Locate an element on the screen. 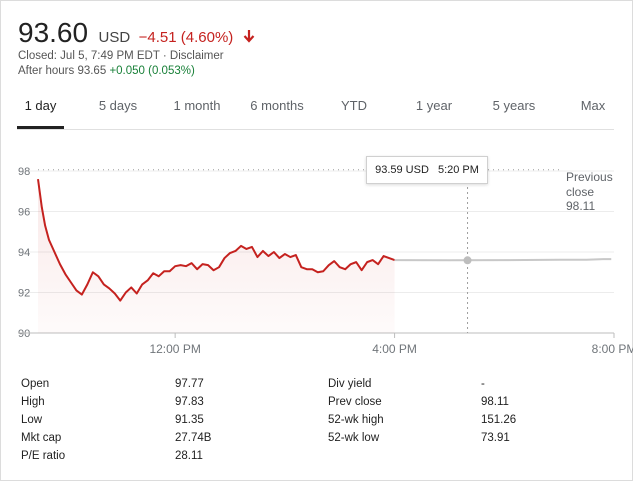 The height and width of the screenshot is (481, 633). chart-tooltip: 93.59 USD 5:20 PM is located at coordinates (427, 170).